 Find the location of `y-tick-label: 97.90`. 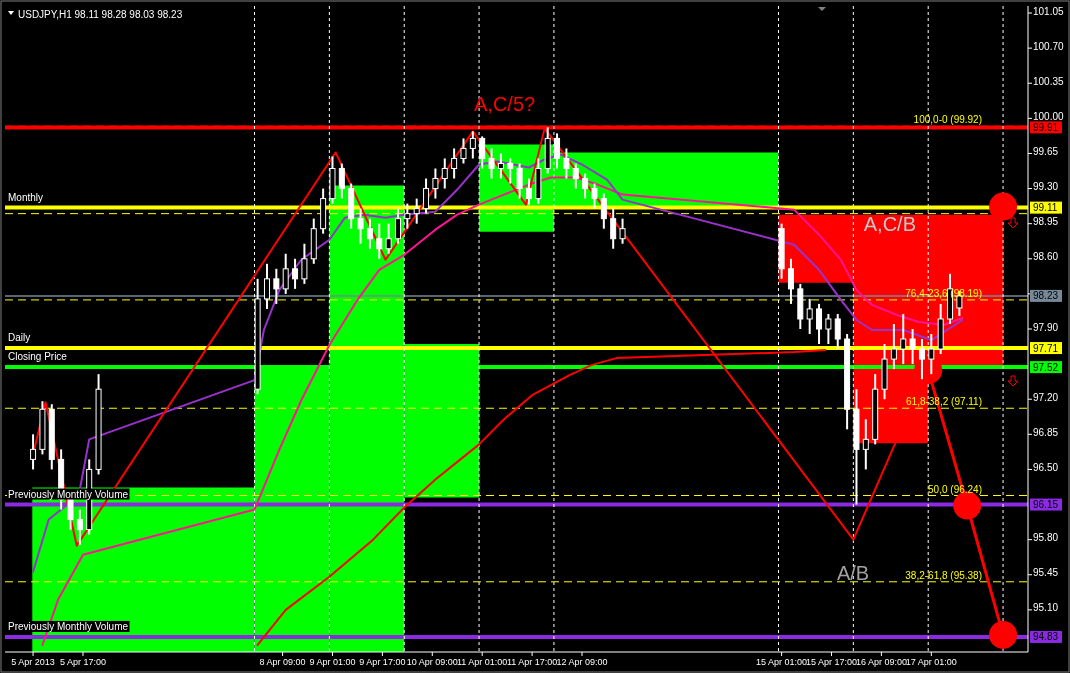

y-tick-label: 97.90 is located at coordinates (1046, 327).